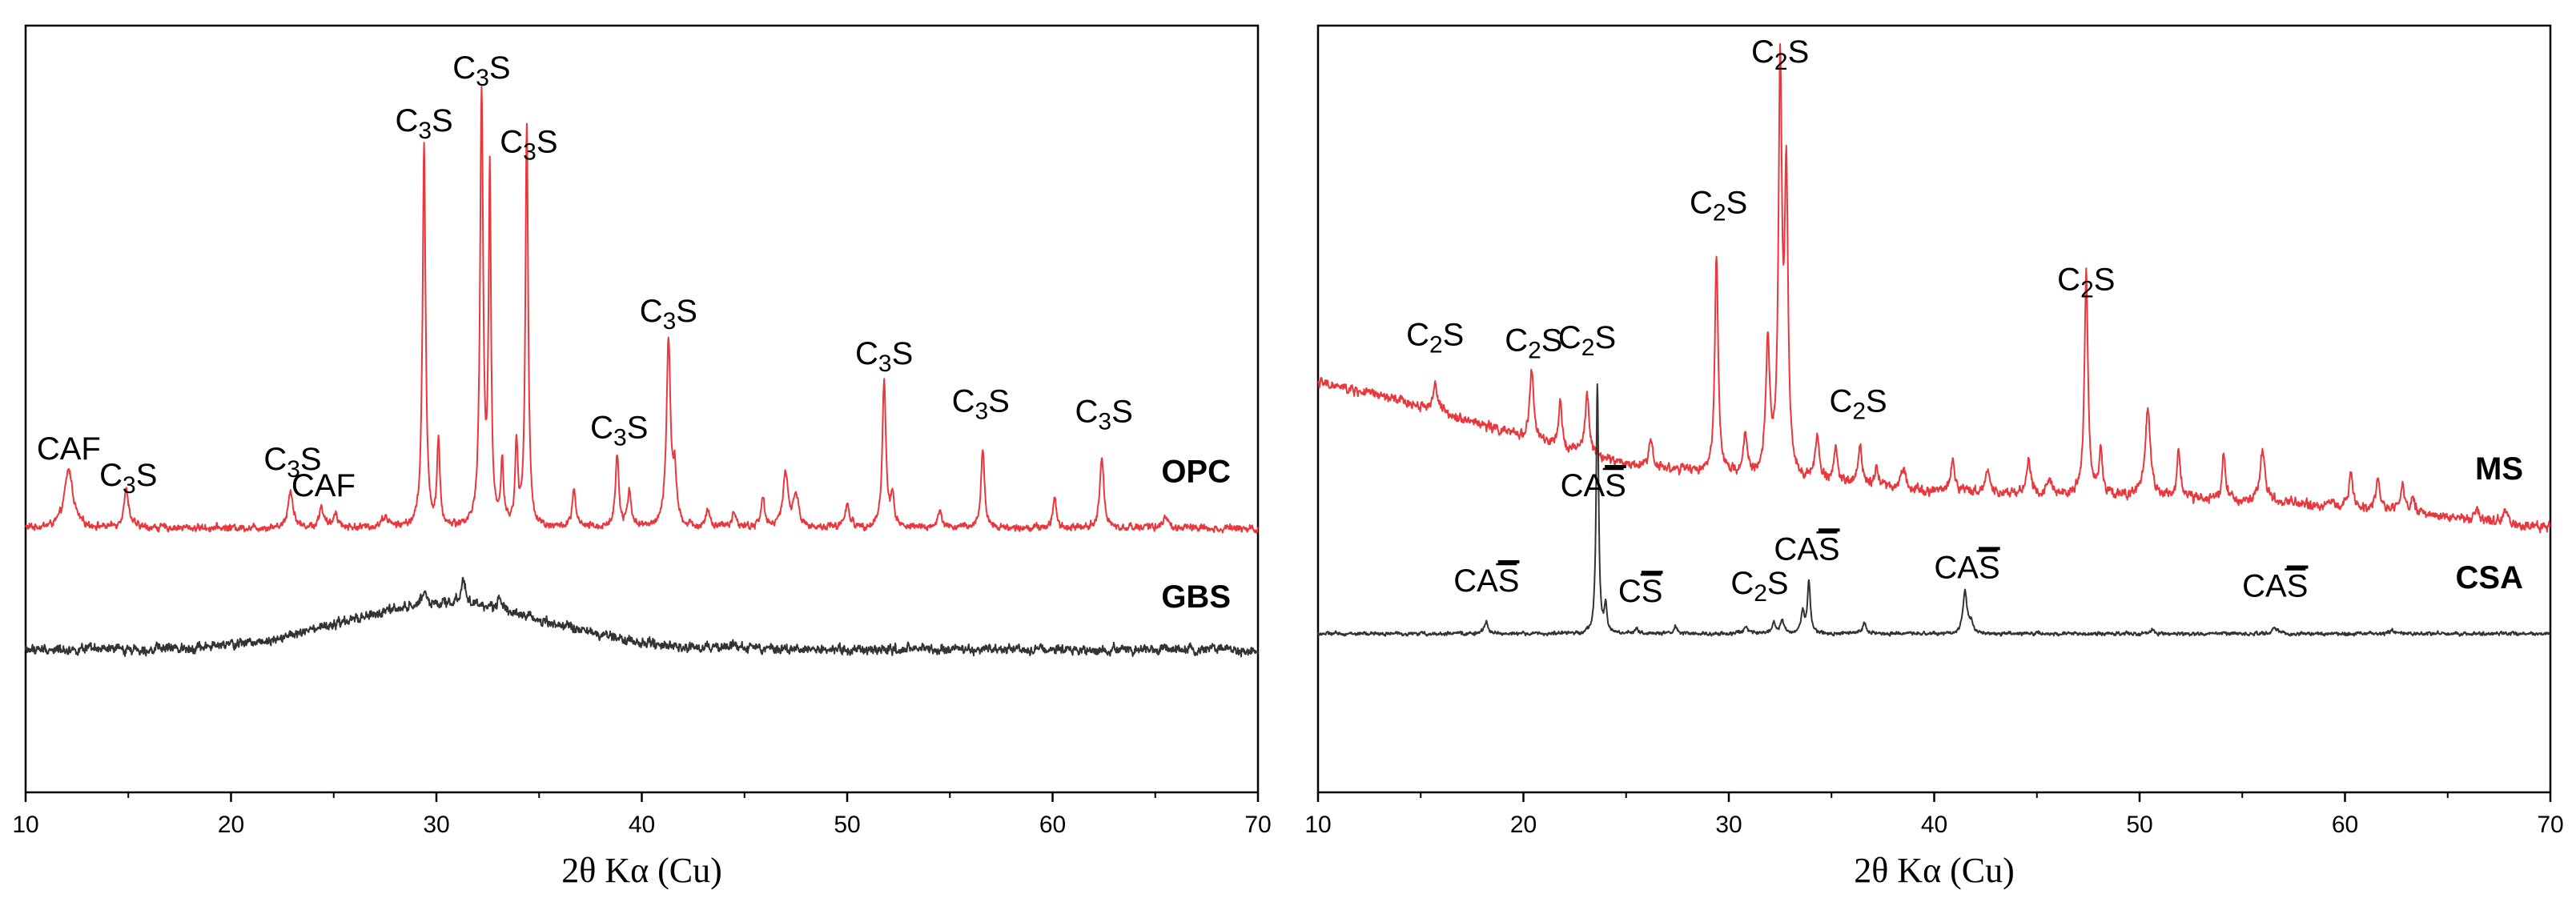 Image resolution: width=2576 pixels, height=922 pixels. I want to click on series-line-csa, so click(1934, 510).